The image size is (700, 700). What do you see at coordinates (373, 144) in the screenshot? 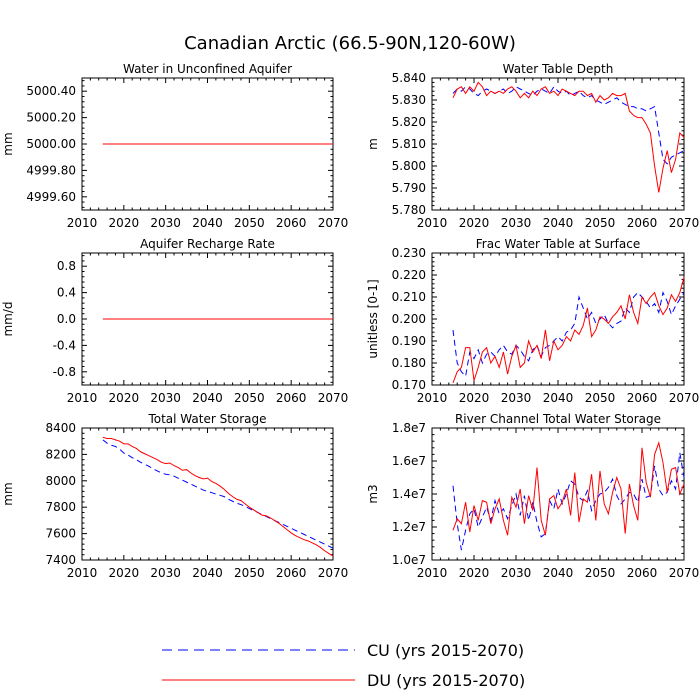
I see `y-axis-label: m` at bounding box center [373, 144].